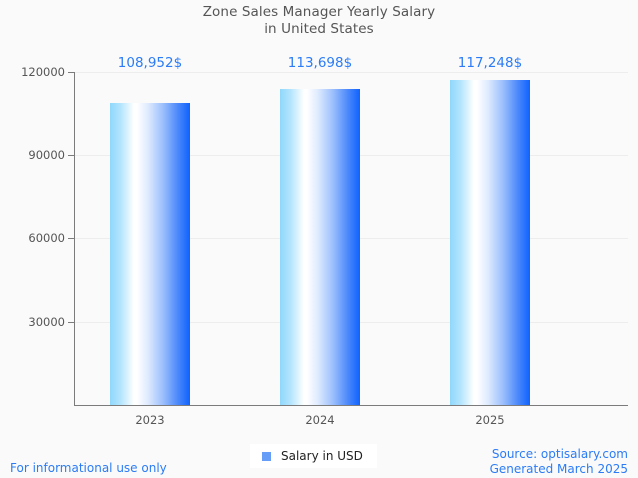 This screenshot has height=478, width=638. I want to click on y-tick-label-90000: 90000, so click(46, 155).